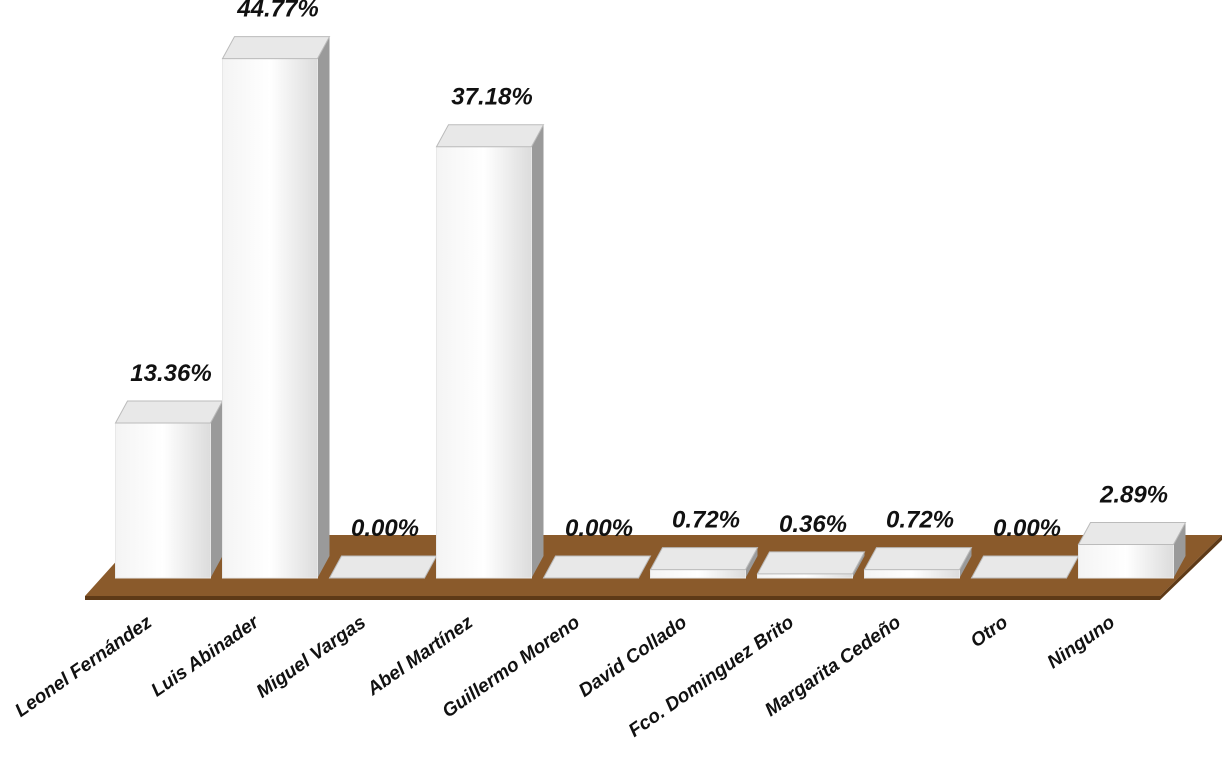 The width and height of the screenshot is (1222, 776). I want to click on x-tick-label: Otro, so click(989, 632).